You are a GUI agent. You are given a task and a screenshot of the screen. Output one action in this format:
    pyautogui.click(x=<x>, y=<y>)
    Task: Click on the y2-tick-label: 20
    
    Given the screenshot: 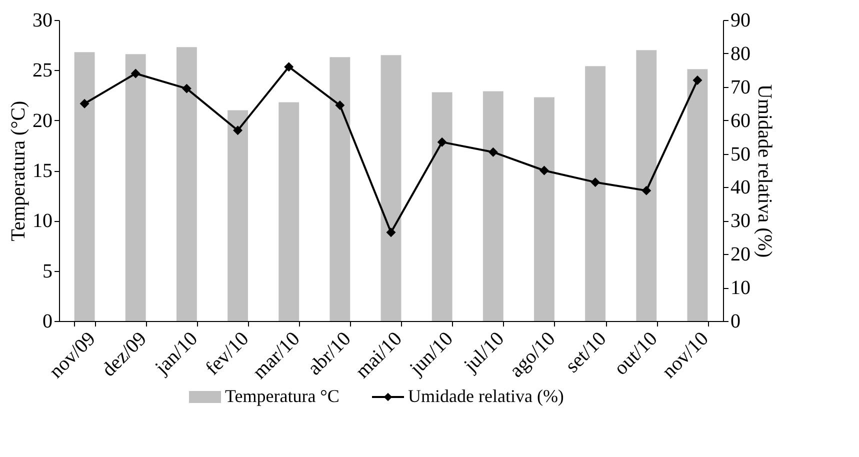 What is the action you would take?
    pyautogui.click(x=740, y=255)
    